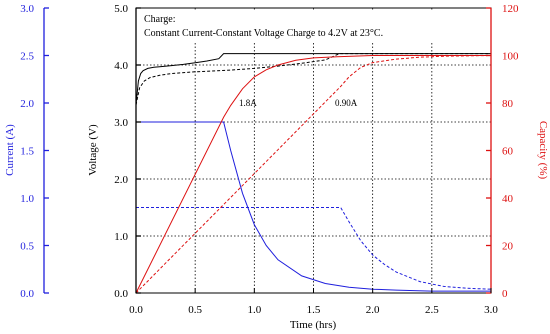 This screenshot has width=550, height=334. I want to click on voltage-curve-0.90A, so click(313, 79).